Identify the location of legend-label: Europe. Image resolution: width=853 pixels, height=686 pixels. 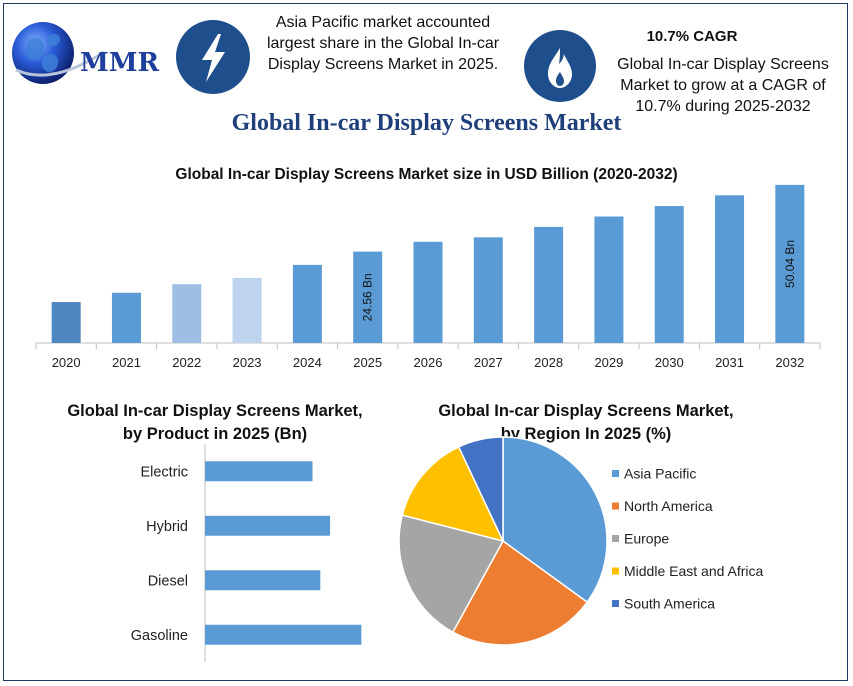
(646, 539).